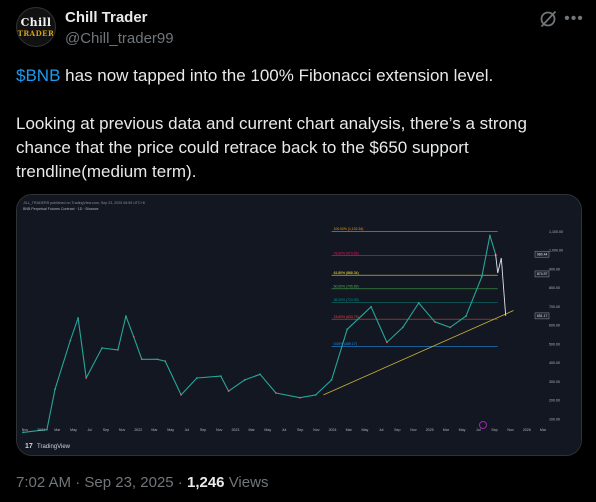 Image resolution: width=596 pixels, height=502 pixels. I want to click on grok-icon, so click(548, 19).